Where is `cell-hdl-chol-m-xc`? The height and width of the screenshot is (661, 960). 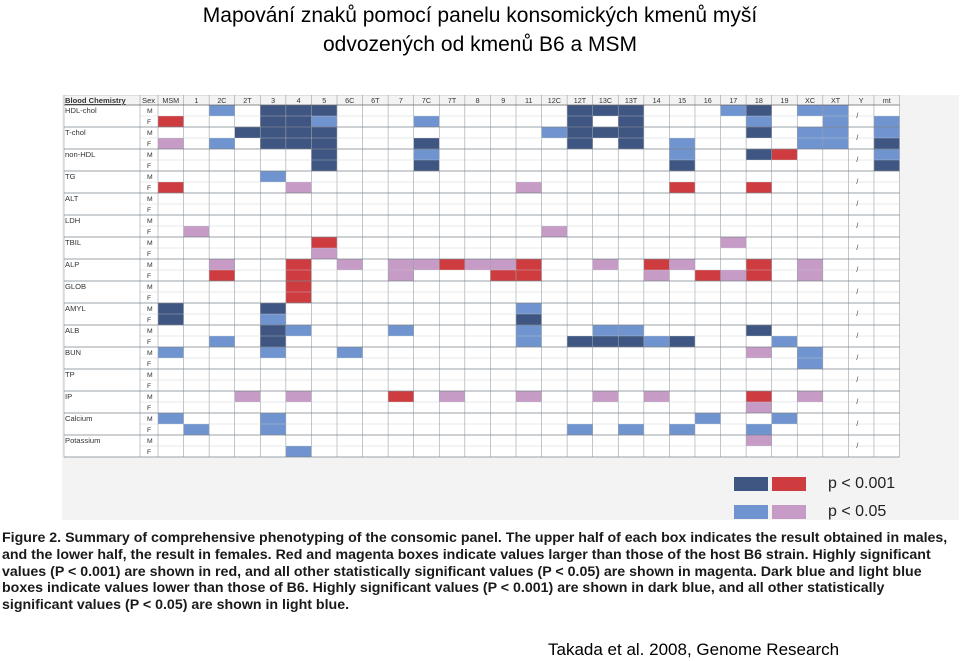 cell-hdl-chol-m-xc is located at coordinates (810, 110).